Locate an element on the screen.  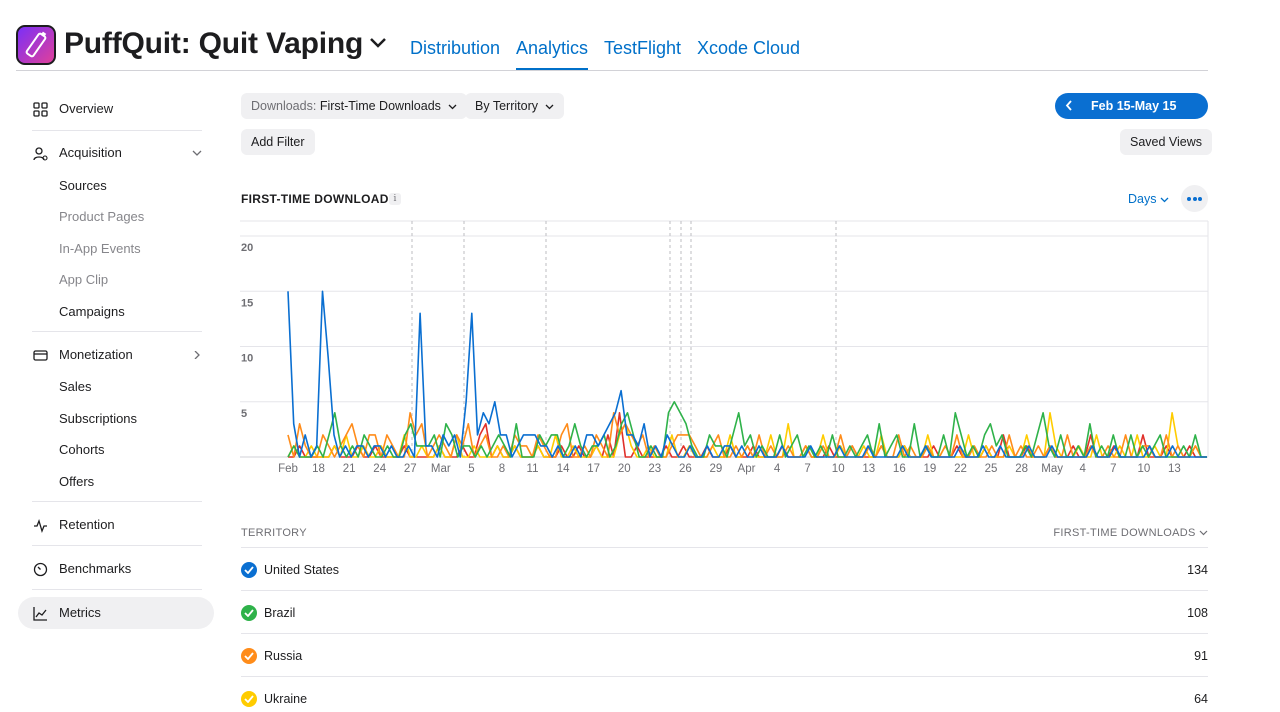
column-header-label: FIRST-TIME DOWNLOADS is located at coordinates (1124, 533).